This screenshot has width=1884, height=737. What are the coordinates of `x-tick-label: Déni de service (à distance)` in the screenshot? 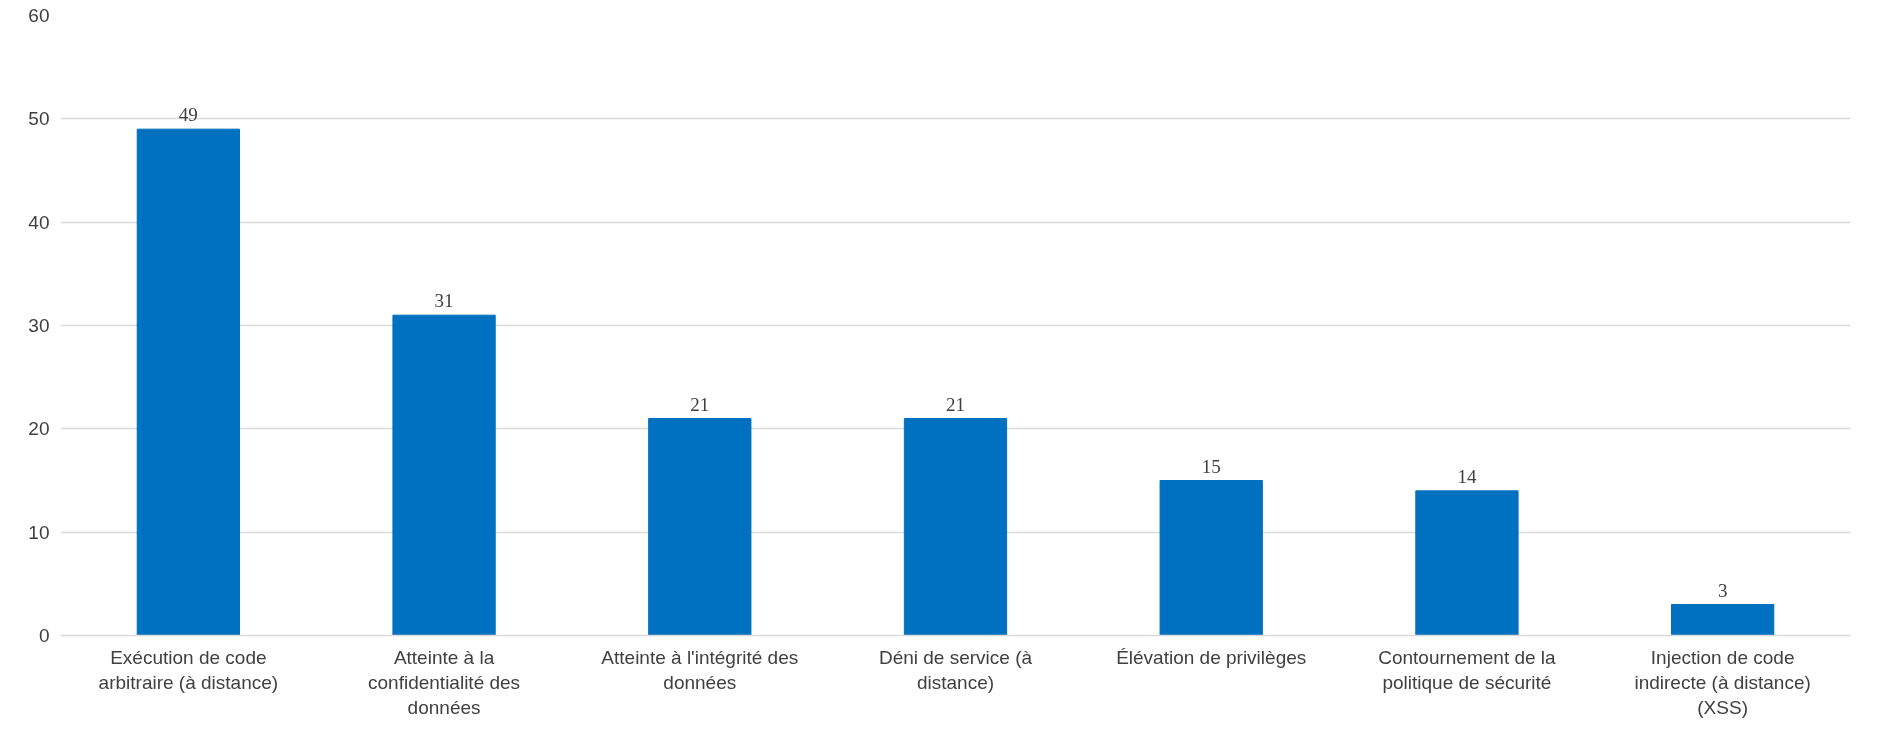 It's located at (955, 669).